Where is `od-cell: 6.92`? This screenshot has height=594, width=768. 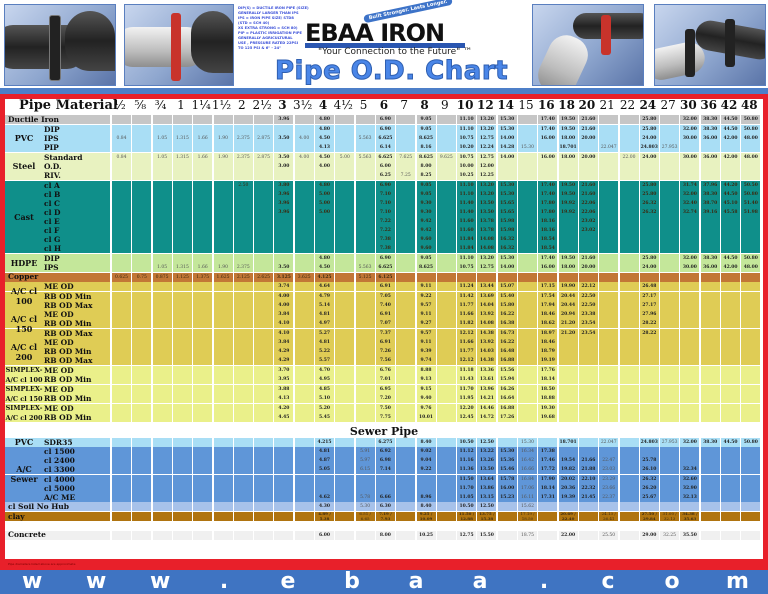
od-cell: 6.92 is located at coordinates (385, 452).